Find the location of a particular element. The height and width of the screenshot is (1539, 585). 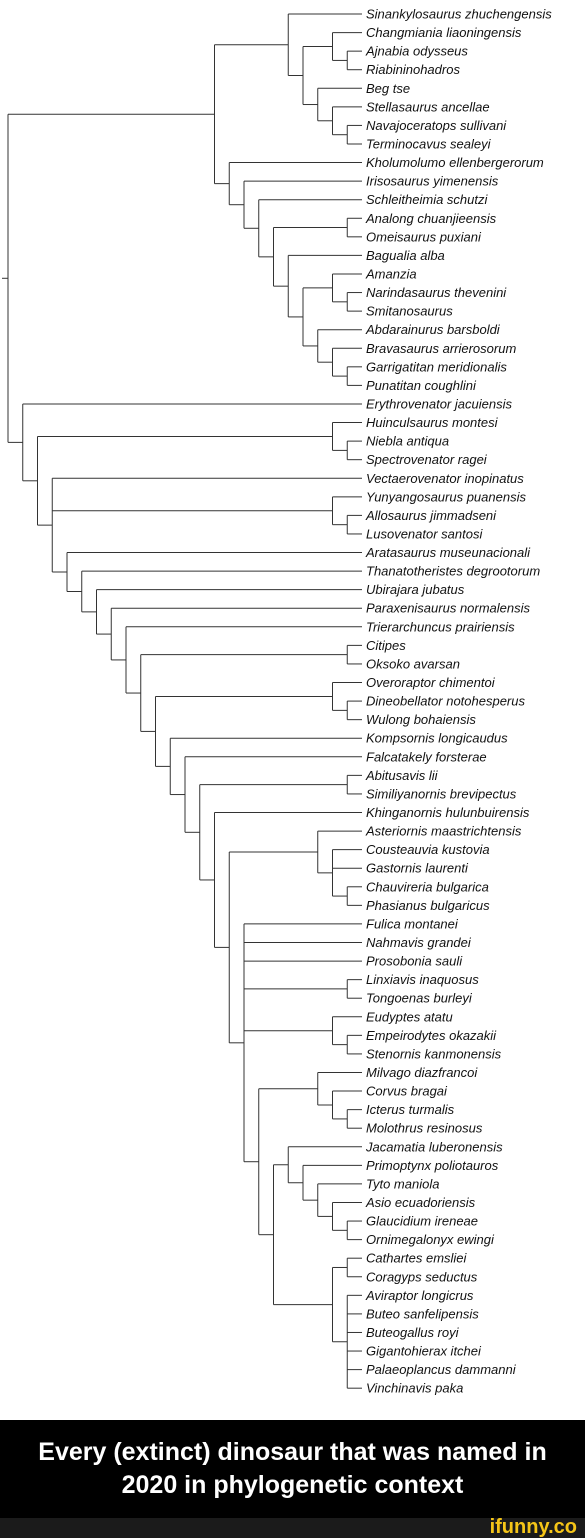

taxon-label: Lusovenator santosi is located at coordinates (424, 533).